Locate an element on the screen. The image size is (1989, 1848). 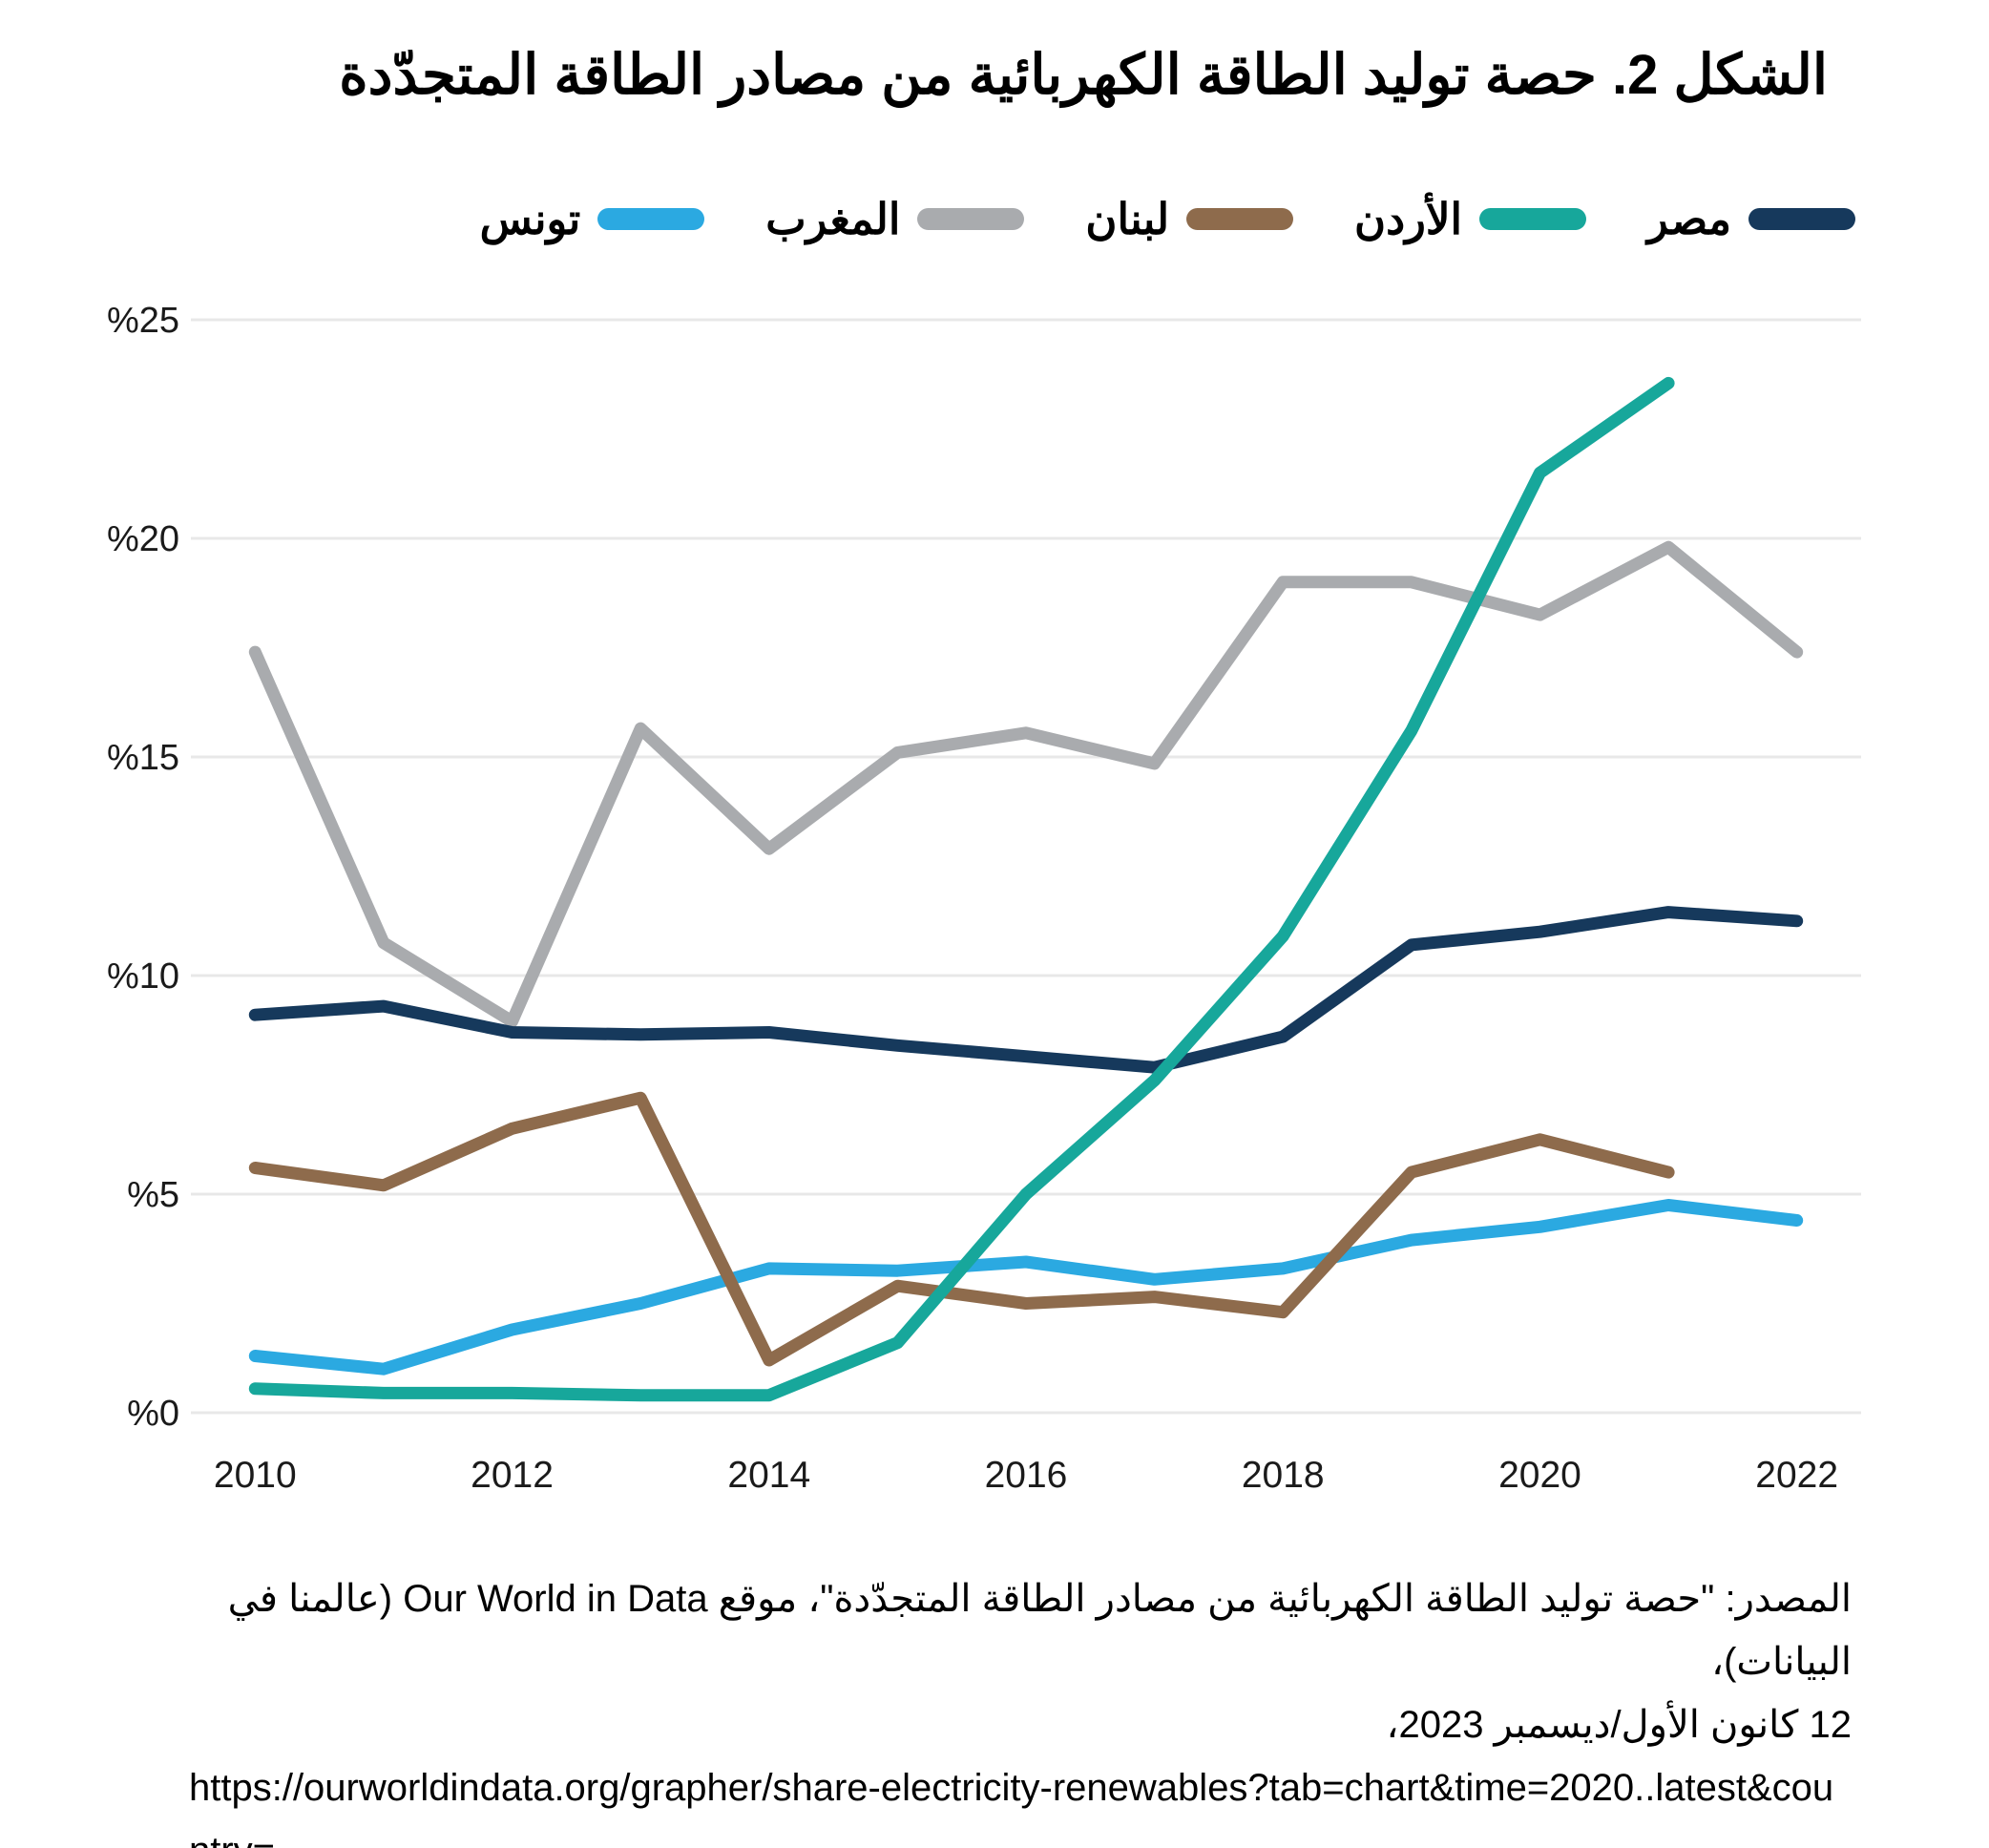
series-line-lebanon is located at coordinates (962, 1229).